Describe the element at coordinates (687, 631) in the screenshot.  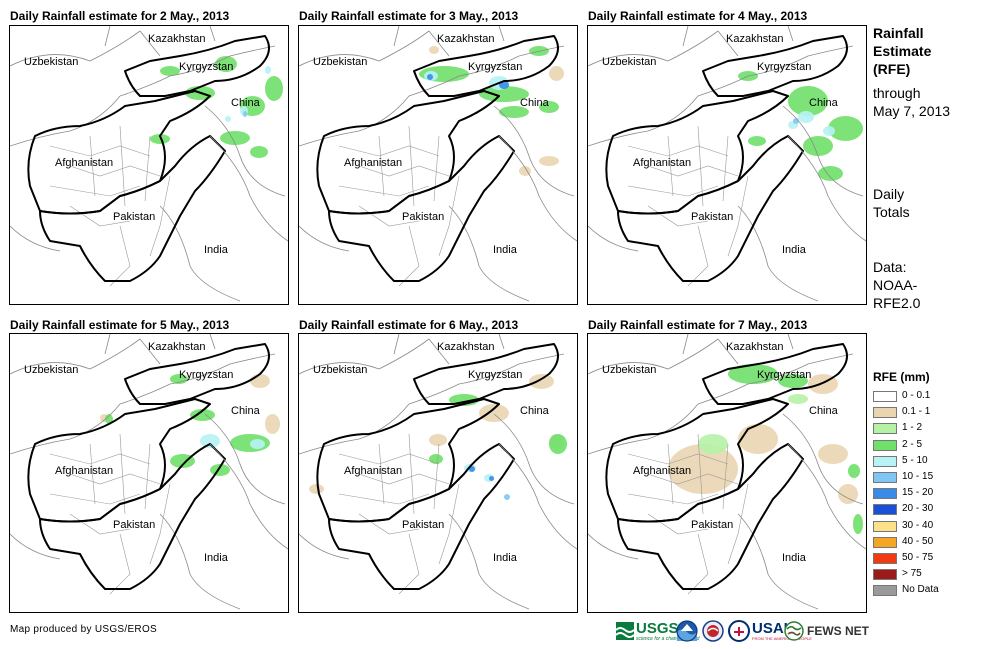
I see `noaa-logo` at that location.